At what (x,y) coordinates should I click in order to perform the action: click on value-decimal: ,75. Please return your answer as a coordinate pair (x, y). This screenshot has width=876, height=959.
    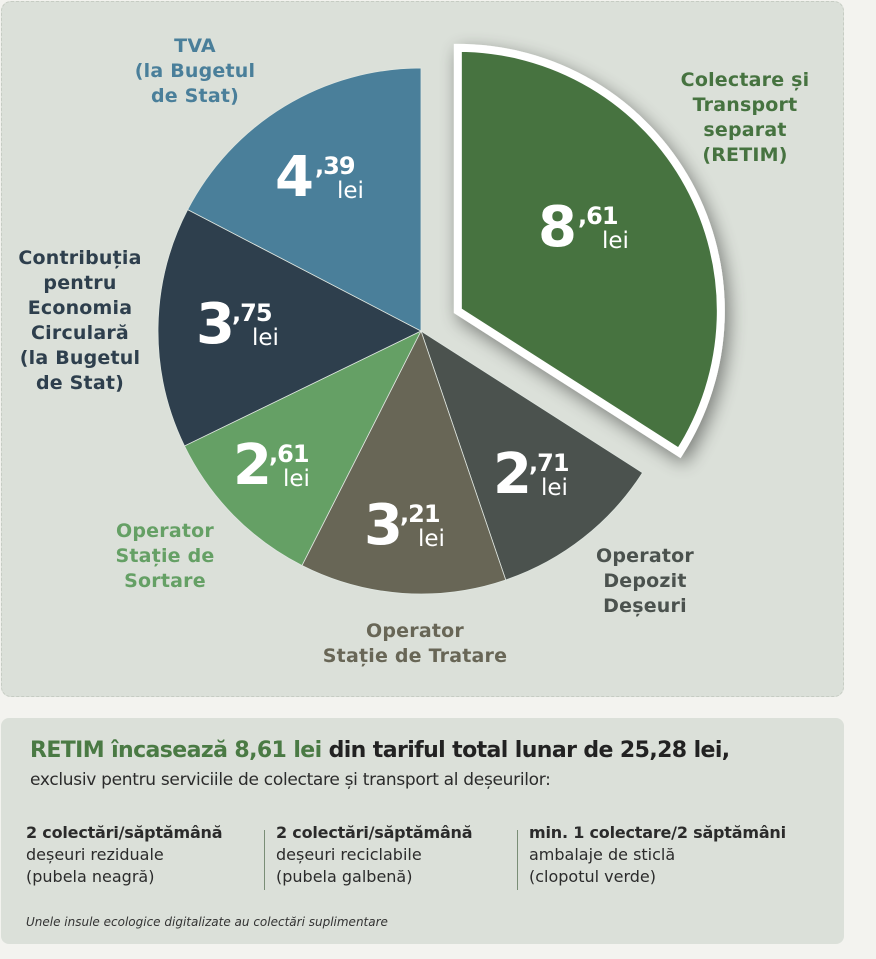
    Looking at the image, I should click on (252, 313).